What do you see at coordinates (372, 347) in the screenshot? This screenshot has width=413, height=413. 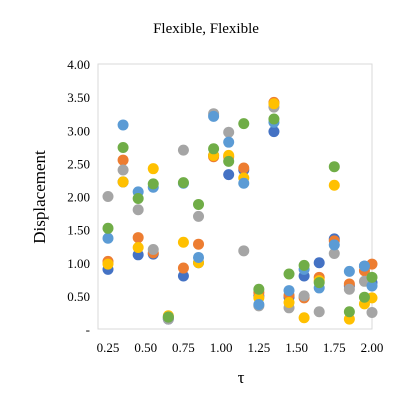 I see `x-tick-label: 2.00` at bounding box center [372, 347].